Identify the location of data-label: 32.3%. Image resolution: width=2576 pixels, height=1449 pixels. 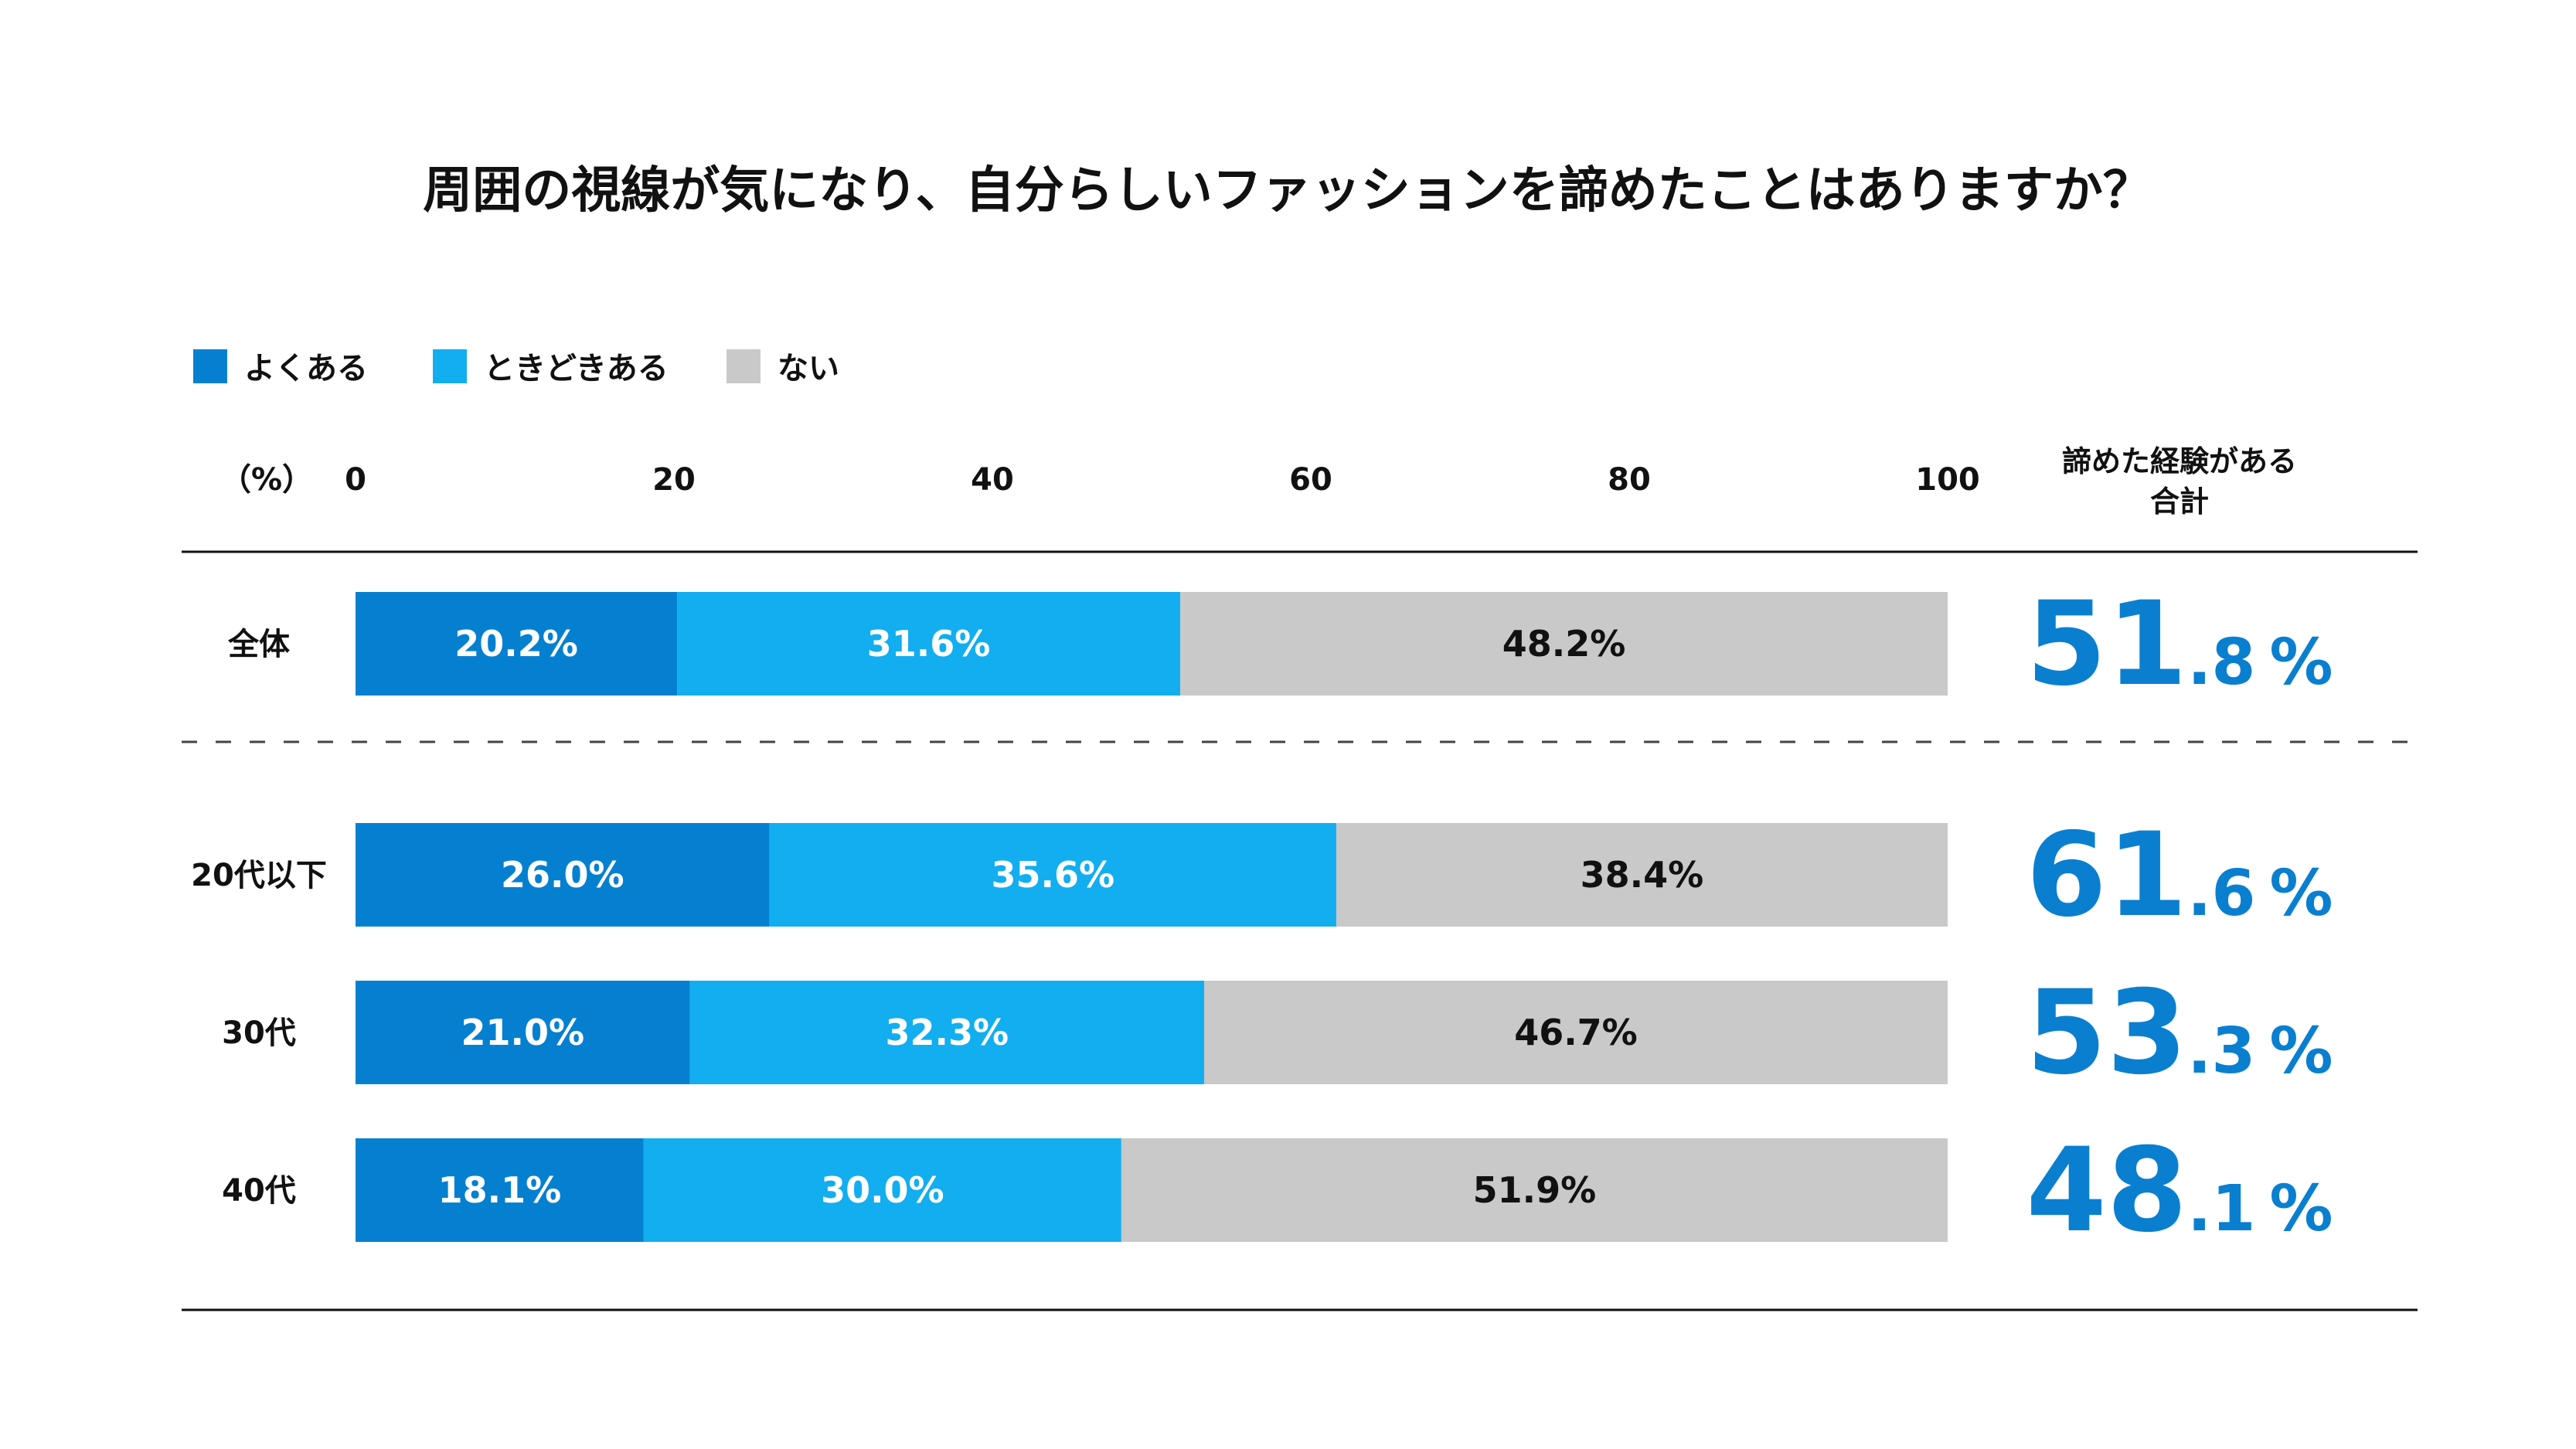
(947, 1033).